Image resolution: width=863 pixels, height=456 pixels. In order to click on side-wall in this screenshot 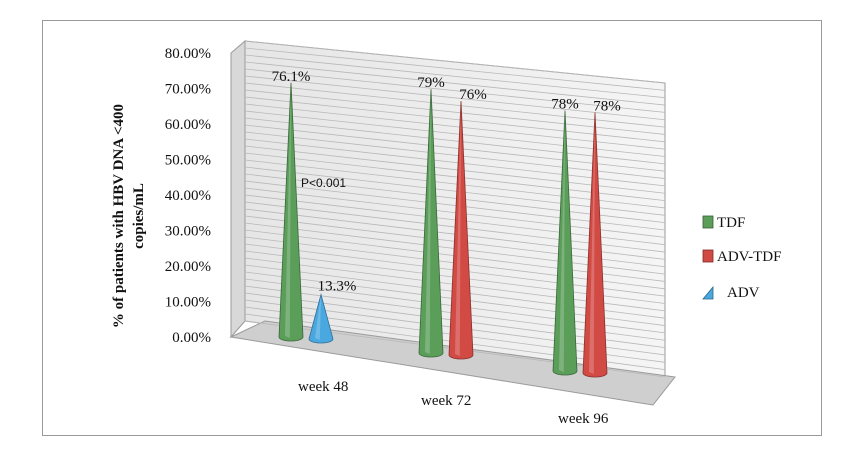, I will do `click(238, 189)`.